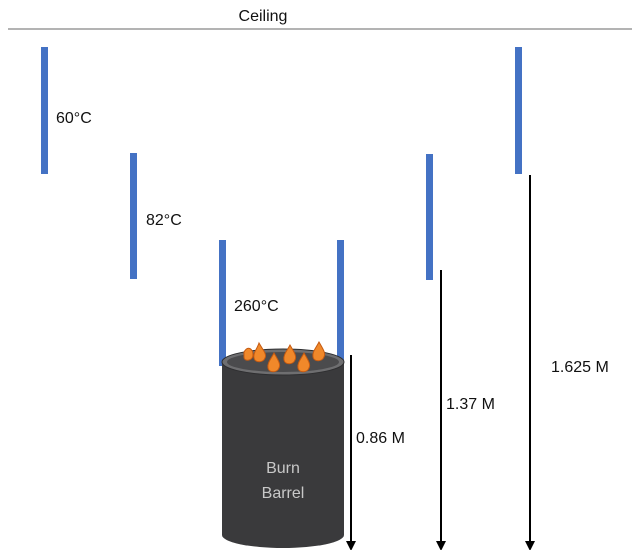 This screenshot has height=550, width=635. Describe the element at coordinates (283, 493) in the screenshot. I see `barrel-label-line2: Barrel` at that location.